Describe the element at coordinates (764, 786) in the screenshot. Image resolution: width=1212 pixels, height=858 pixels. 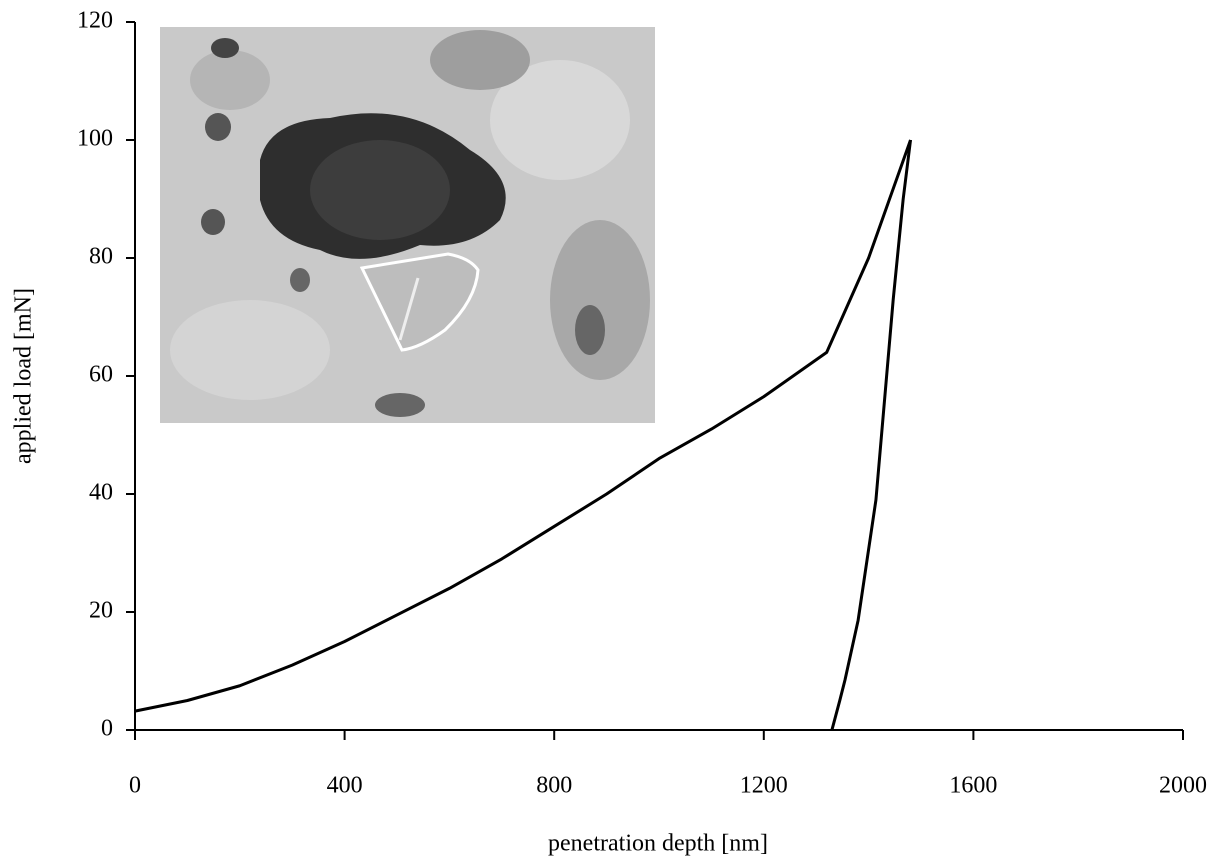
I see `x-tick-label: 1200` at that location.